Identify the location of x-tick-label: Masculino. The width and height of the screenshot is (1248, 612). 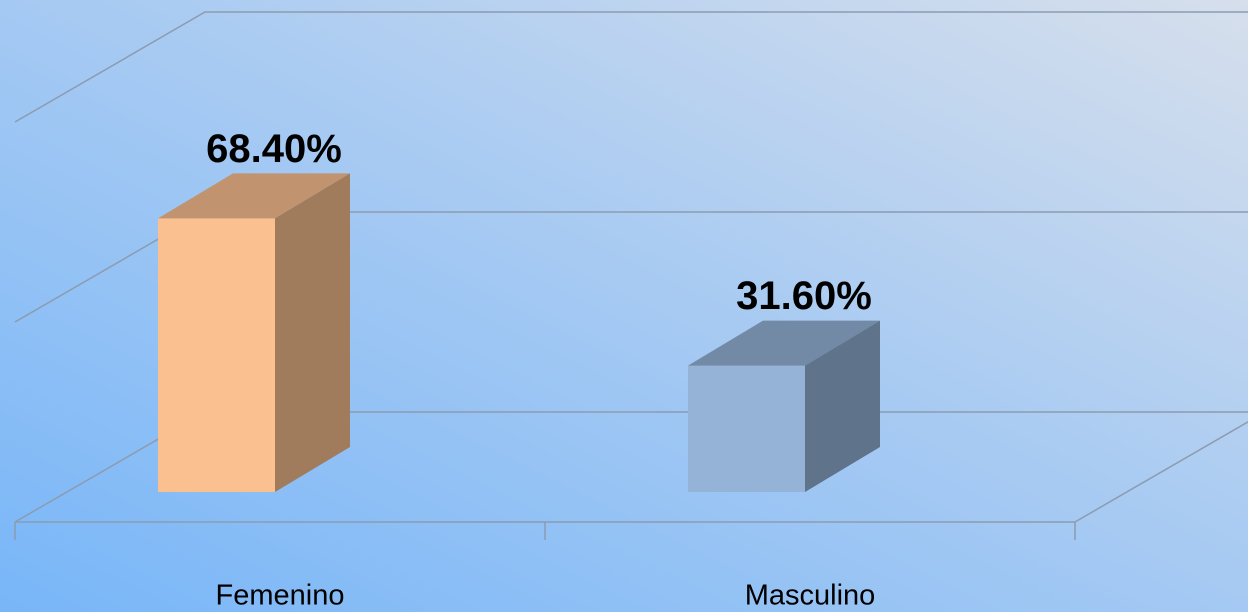
(810, 596).